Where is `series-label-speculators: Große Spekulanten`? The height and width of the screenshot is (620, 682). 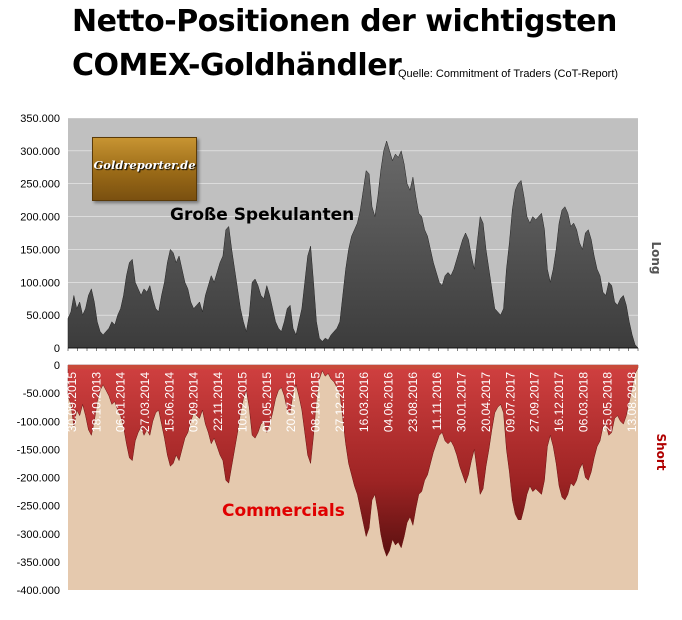
series-label-speculators: Große Spekulanten is located at coordinates (262, 215).